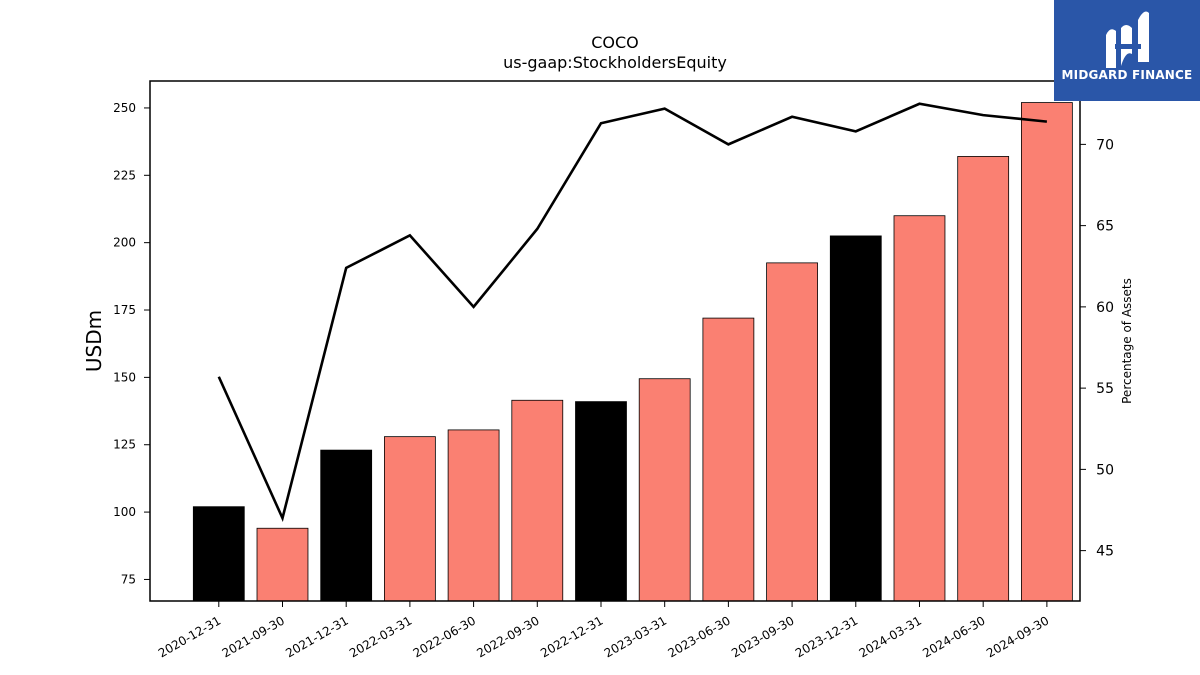  I want to click on x-tick-label: 2024-06-30, so click(953, 636).